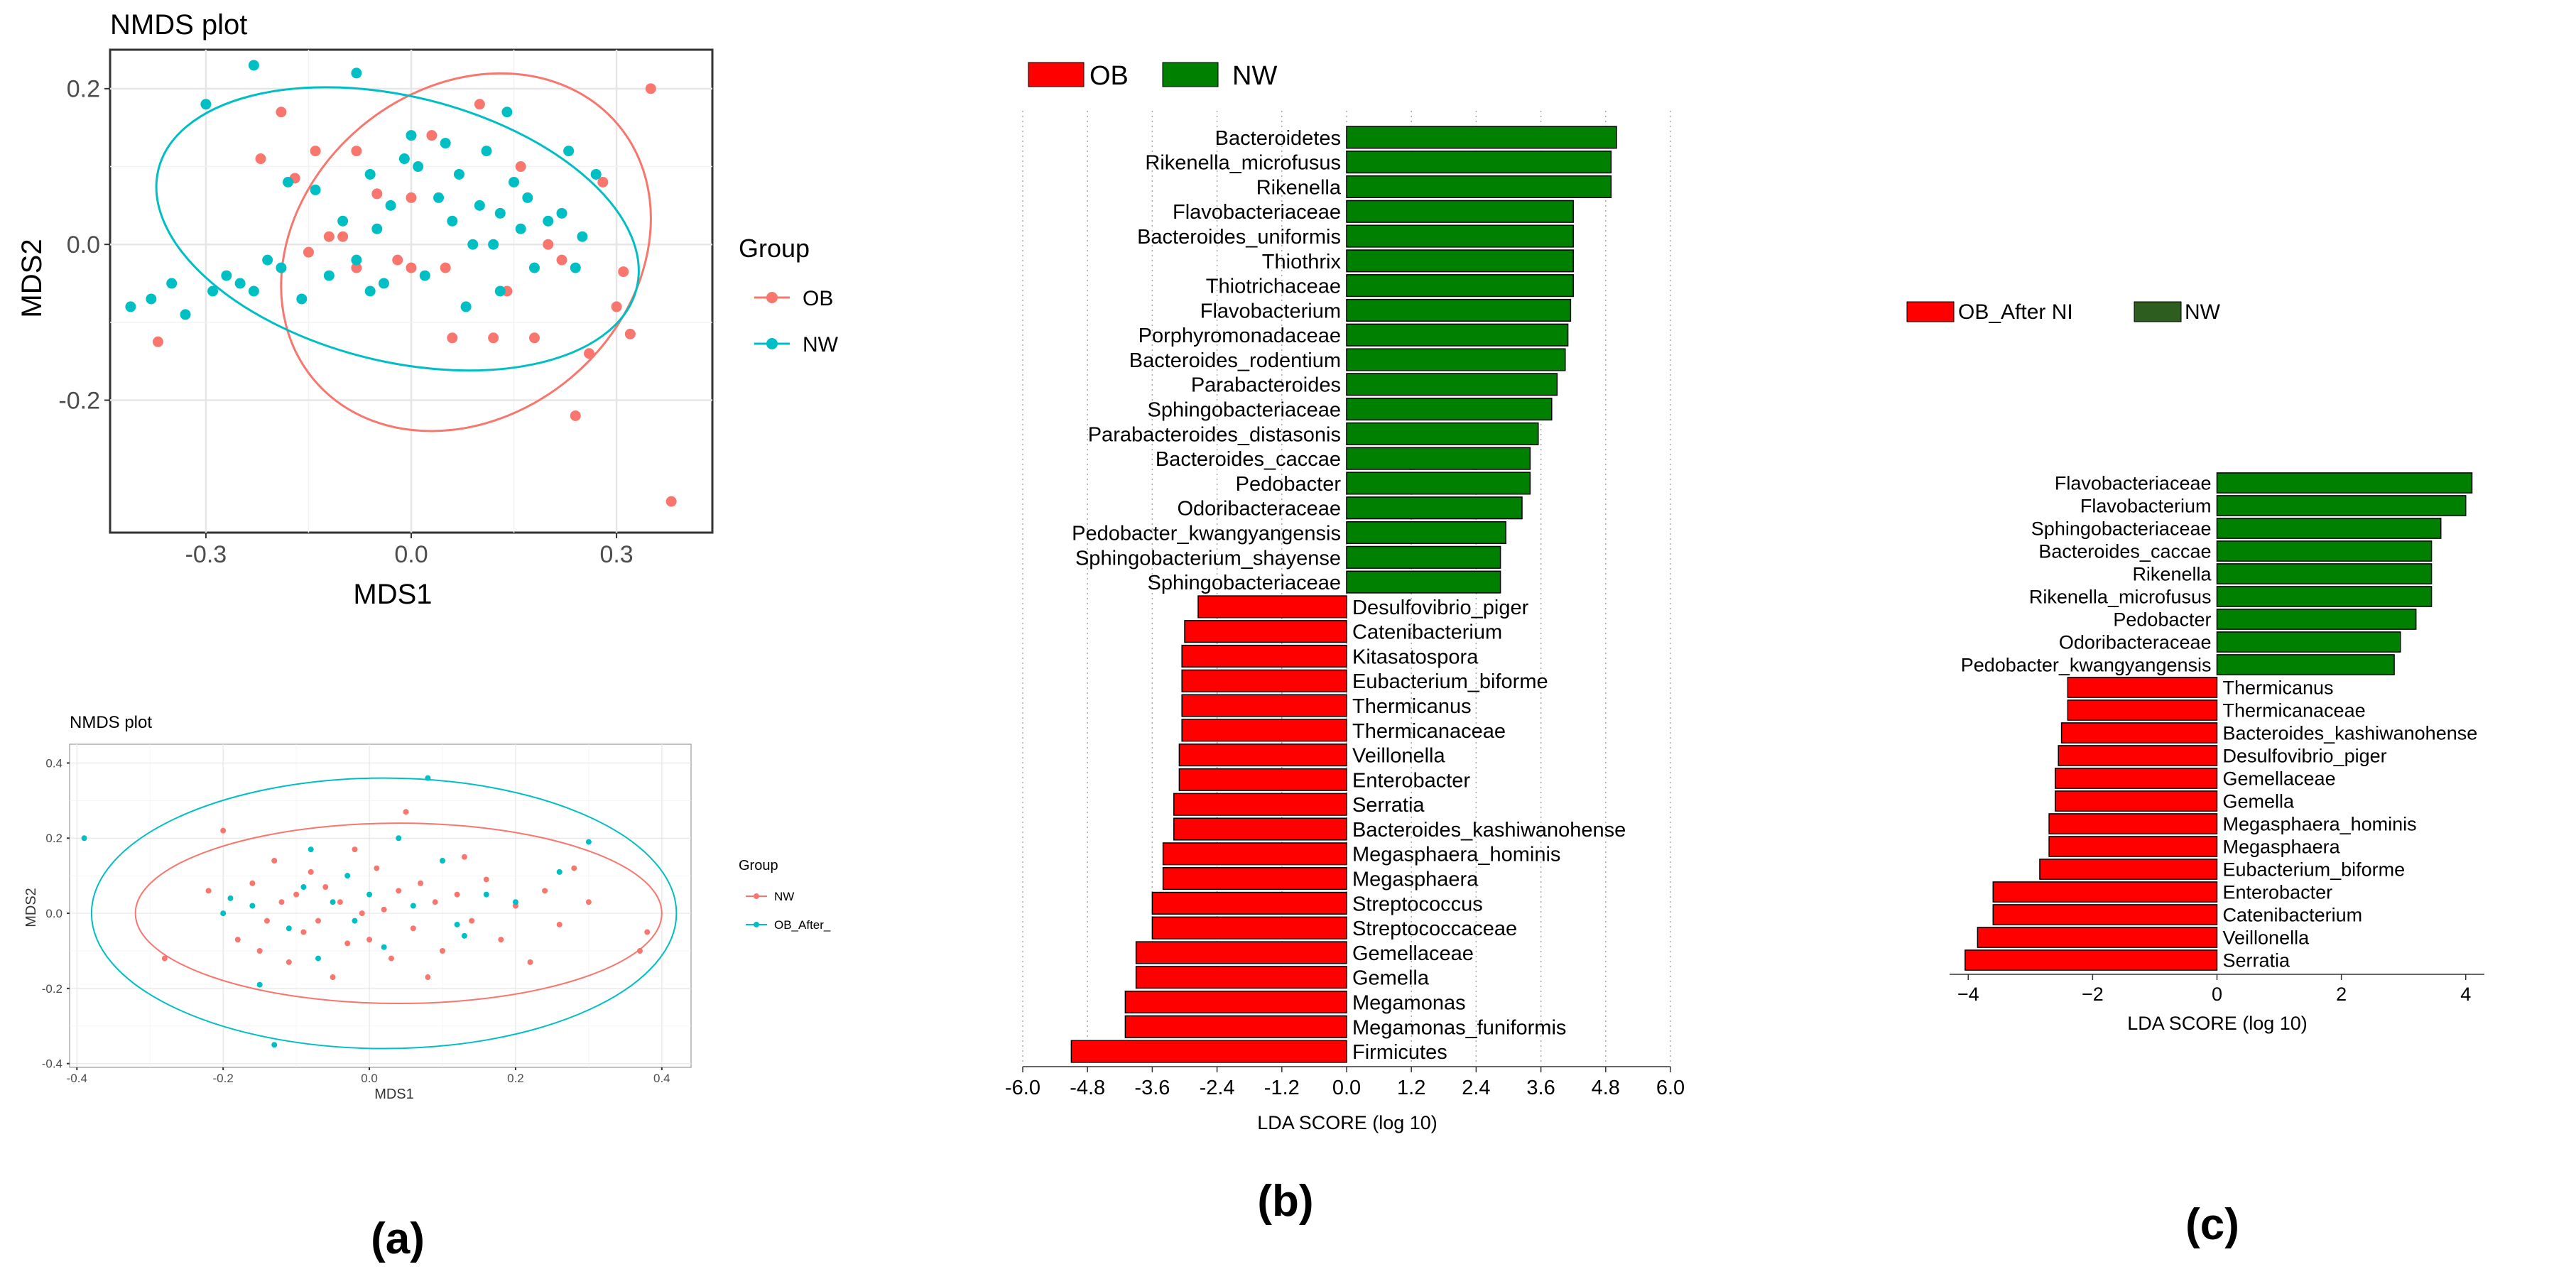  Describe the element at coordinates (1429, 732) in the screenshot. I see `lefse-b-bar-label-24: Thermicanaceae` at that location.